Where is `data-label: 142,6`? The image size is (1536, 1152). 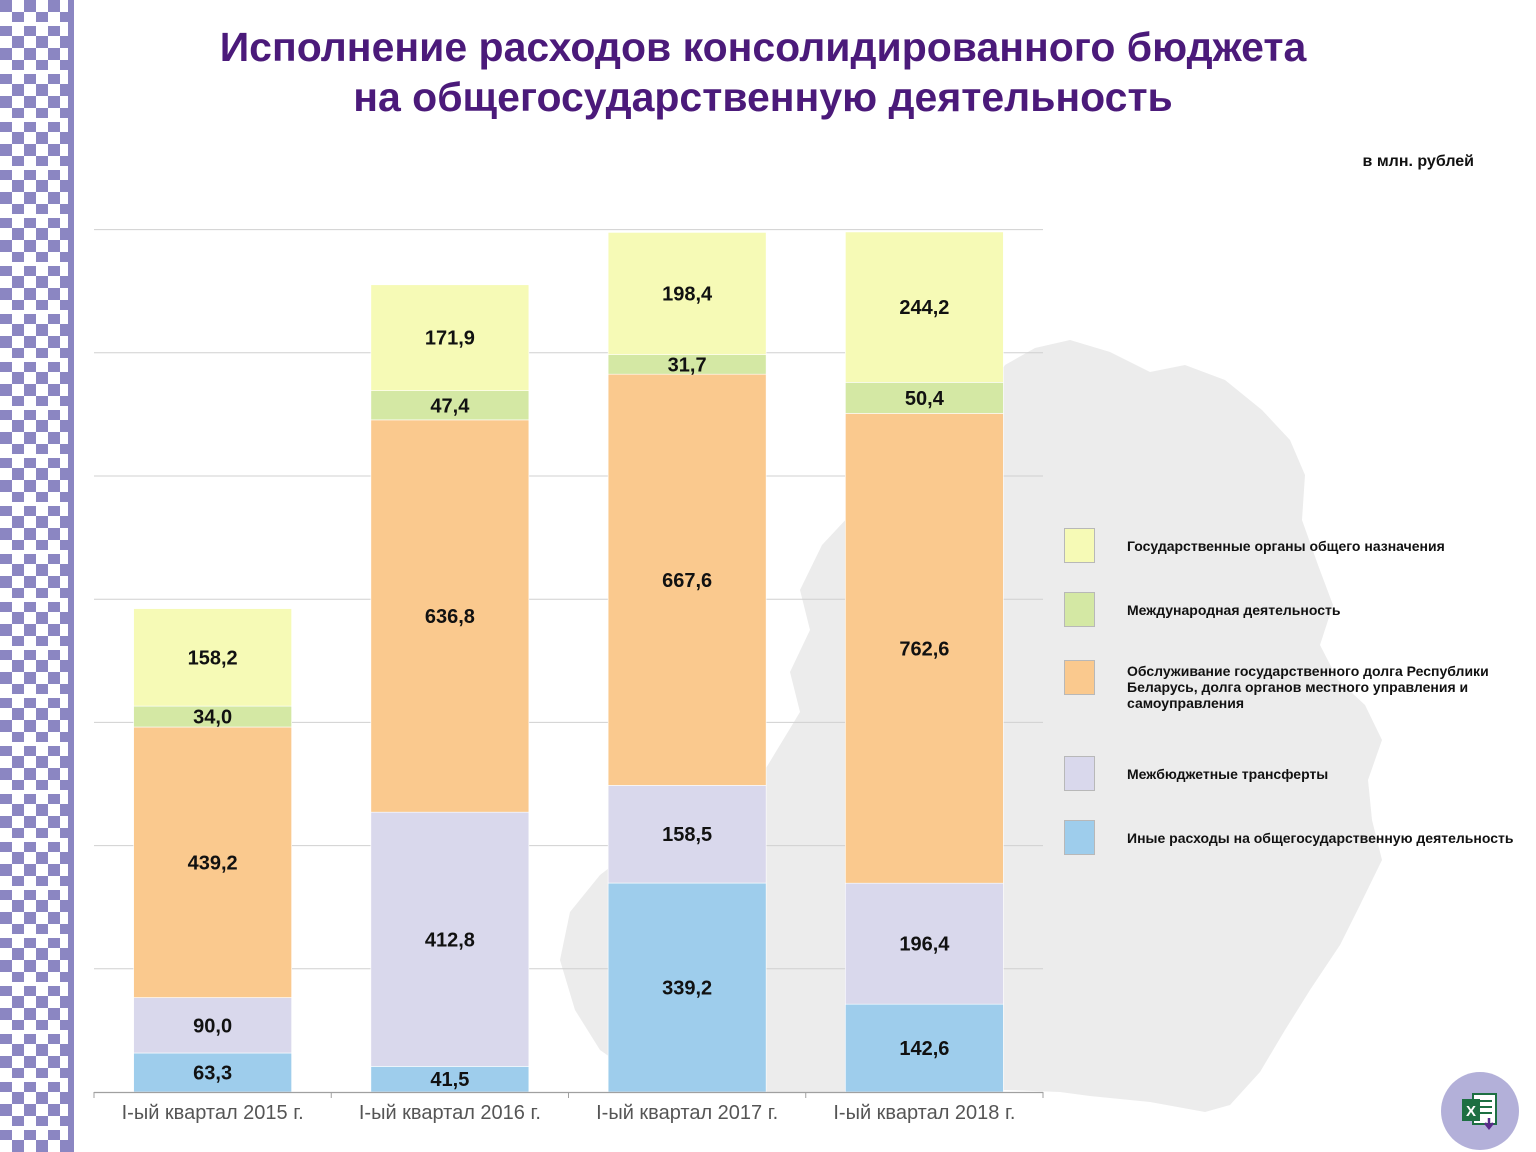 data-label: 142,6 is located at coordinates (924, 1049).